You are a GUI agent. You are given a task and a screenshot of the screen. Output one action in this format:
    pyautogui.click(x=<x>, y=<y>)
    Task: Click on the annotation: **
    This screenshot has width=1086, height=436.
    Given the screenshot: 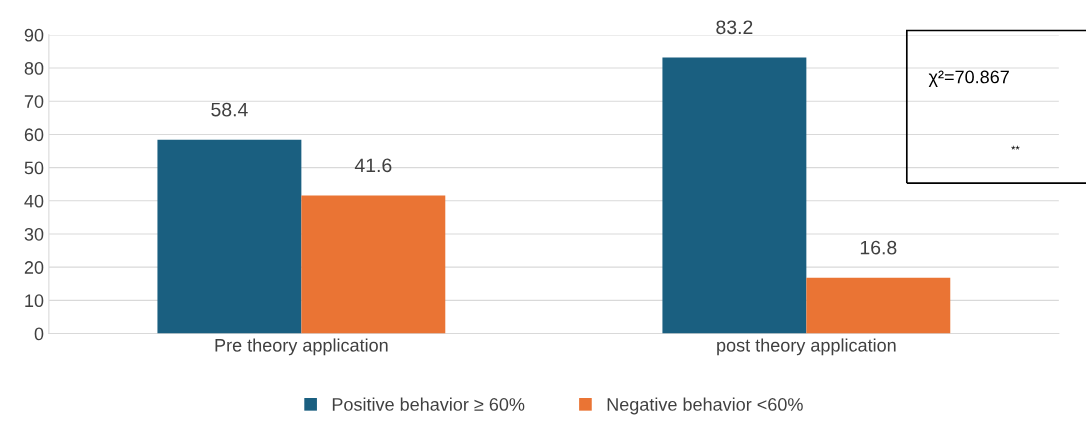 What is the action you would take?
    pyautogui.click(x=1015, y=147)
    